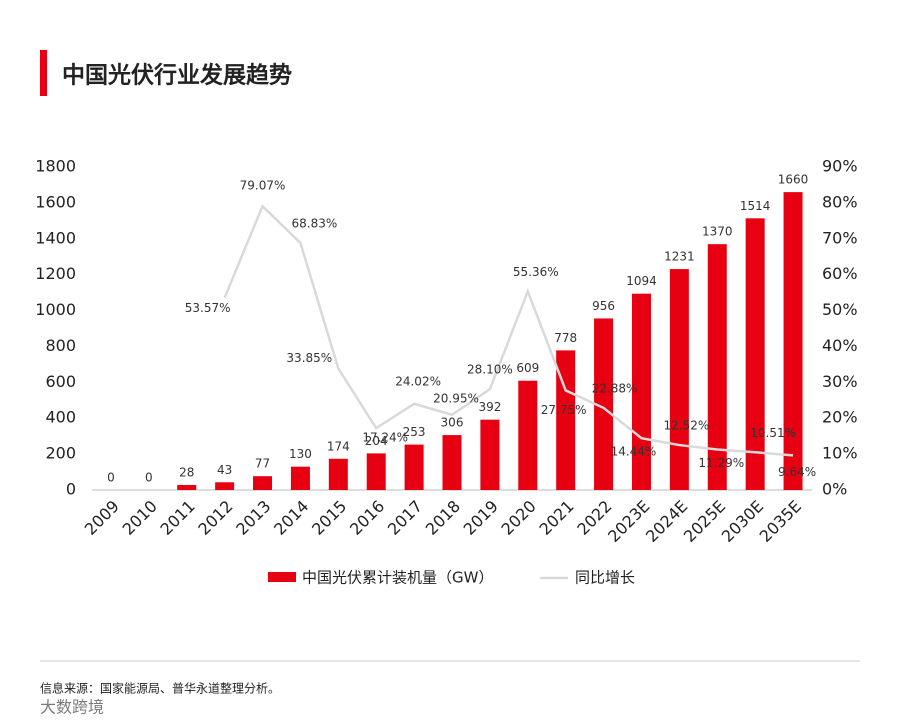  I want to click on x-tick-label: 2015, so click(329, 518).